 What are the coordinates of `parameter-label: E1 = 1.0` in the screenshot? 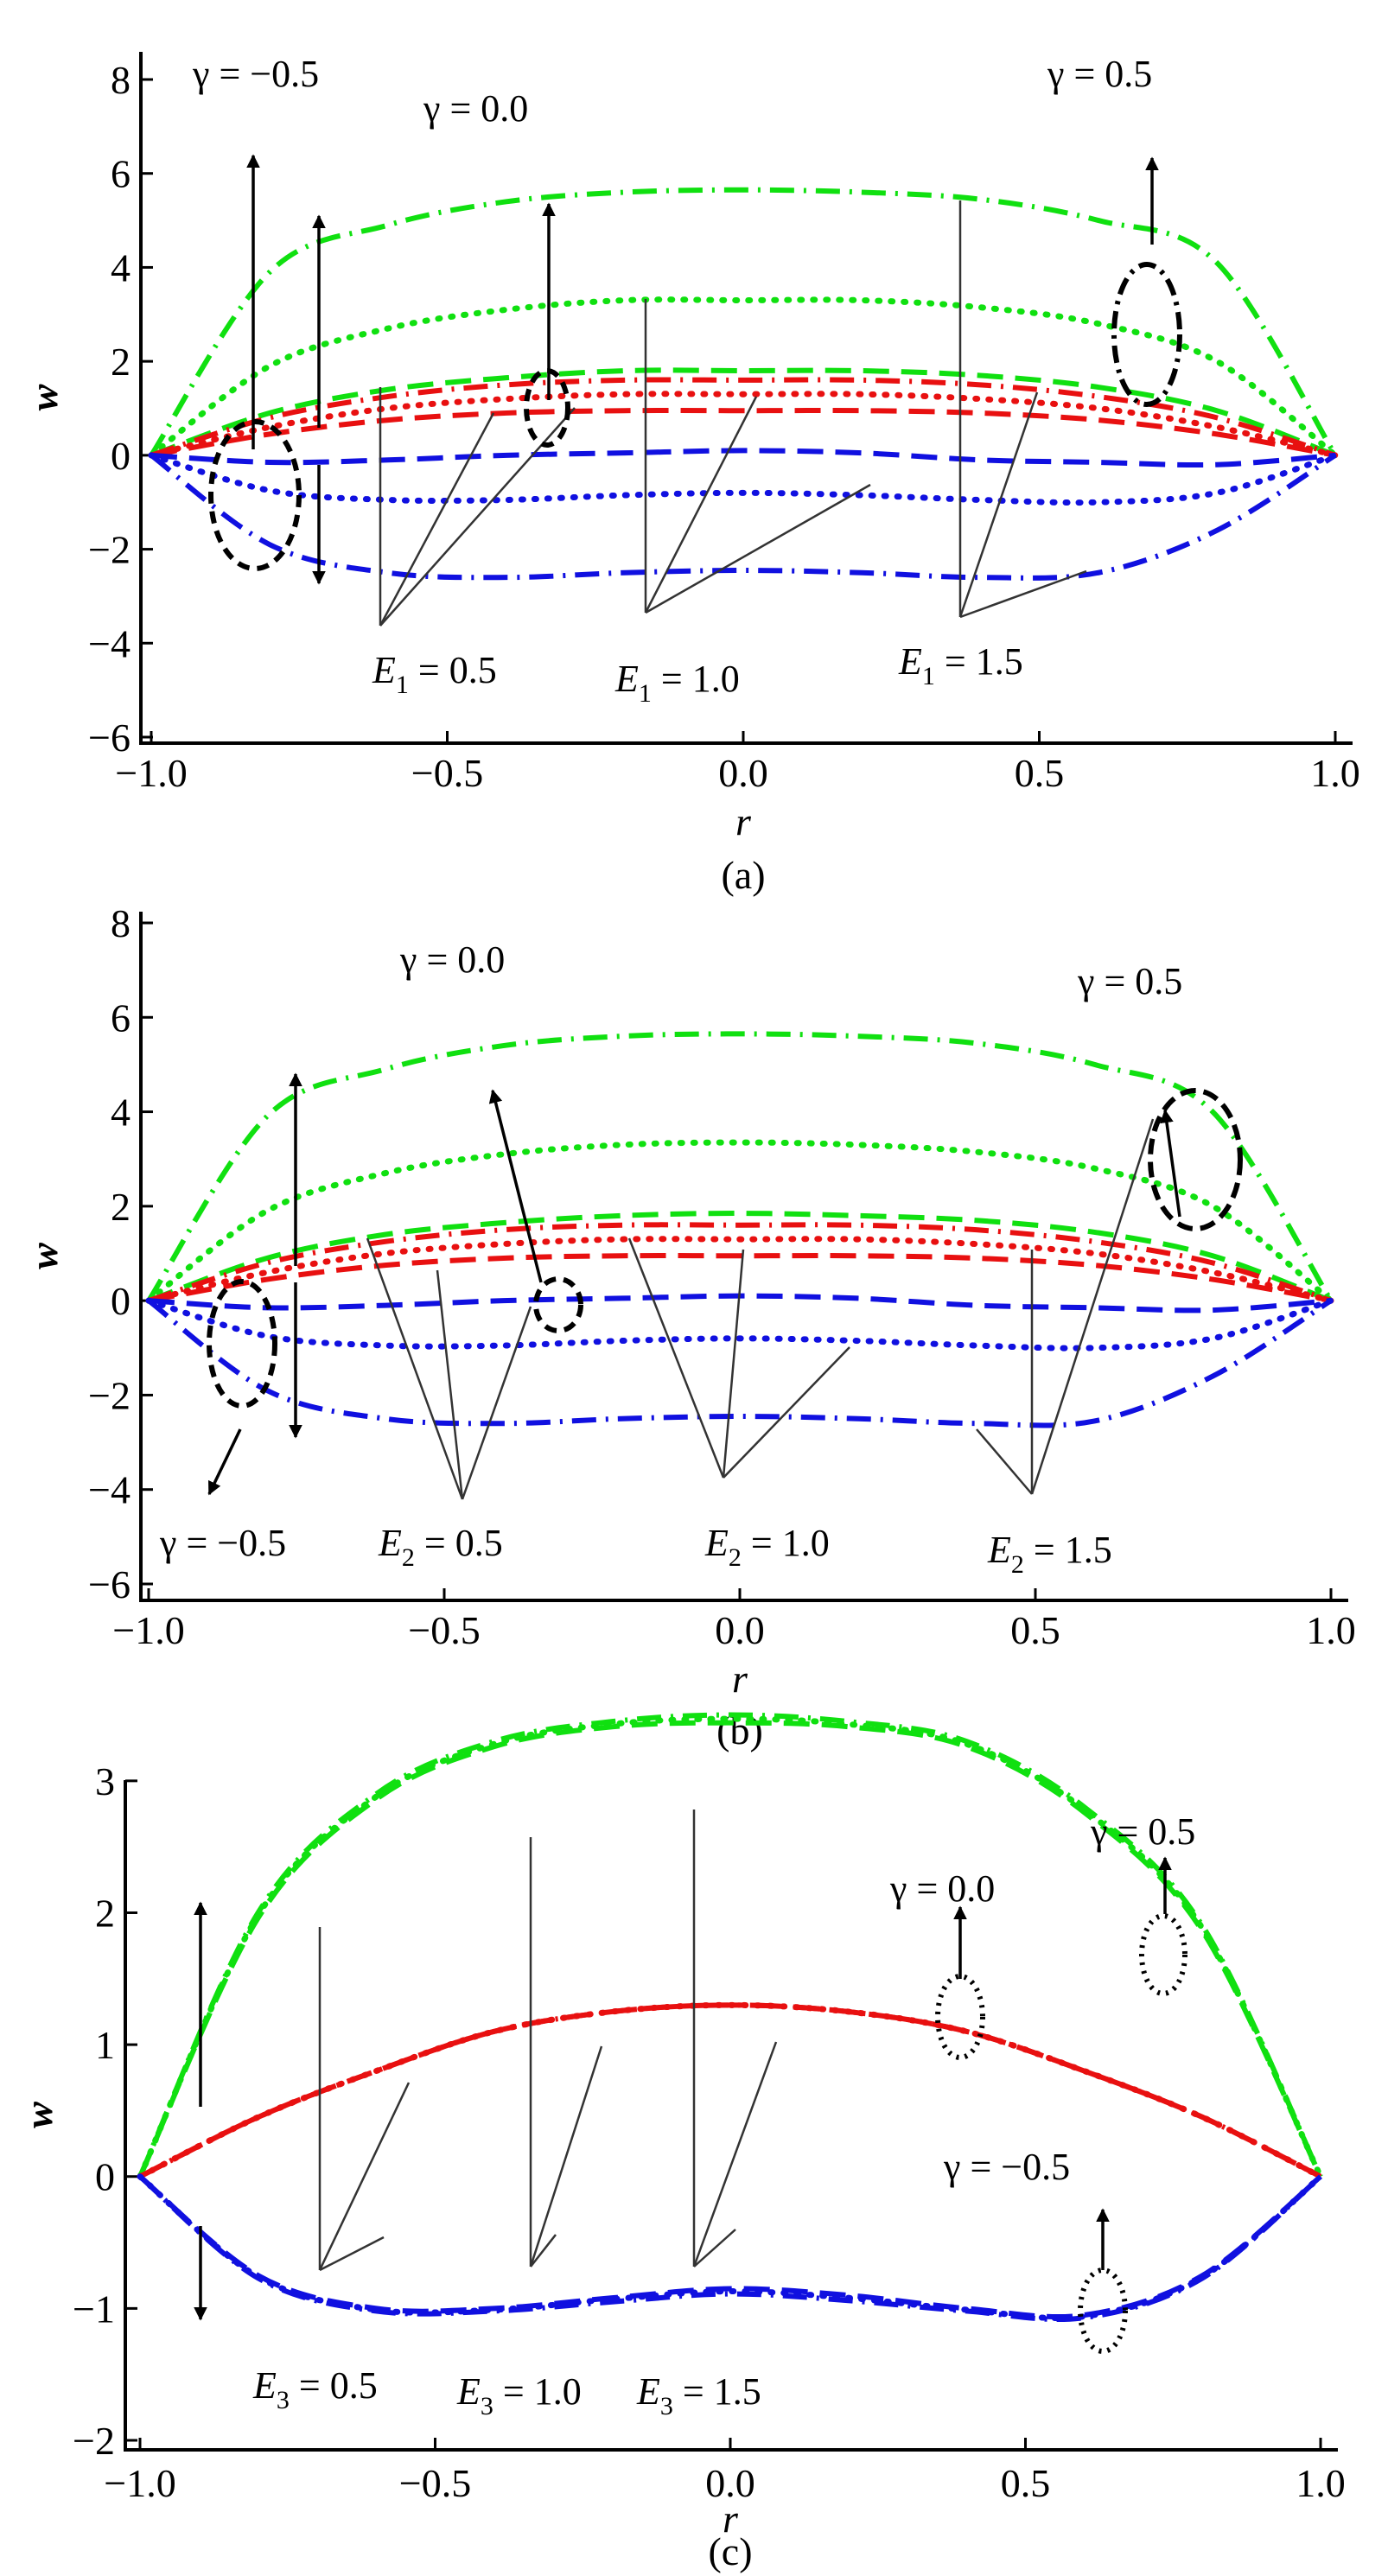 It's located at (677, 683).